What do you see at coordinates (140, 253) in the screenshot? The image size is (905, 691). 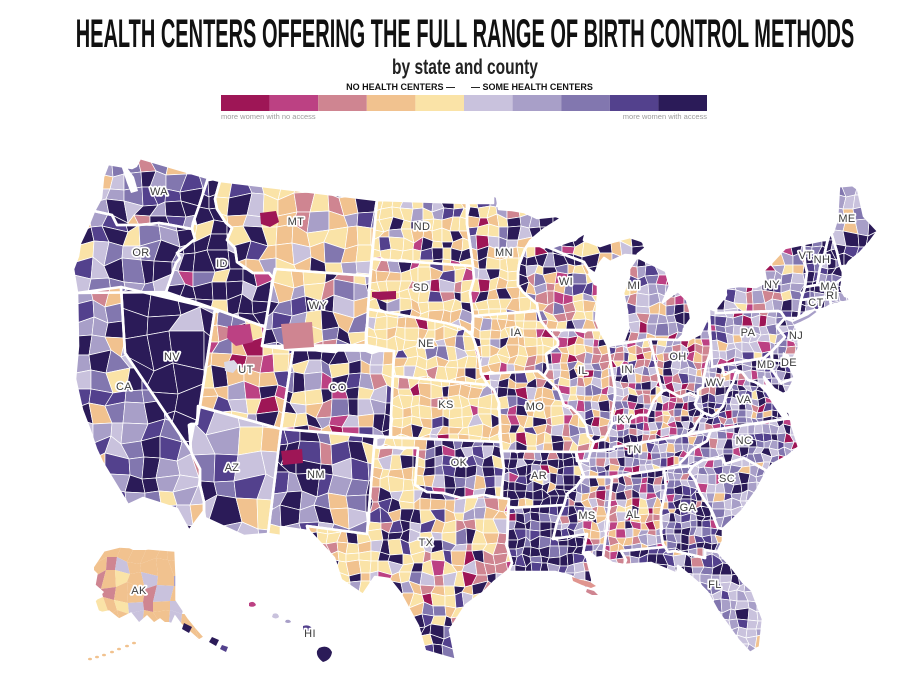 I see `svg-text: OR` at bounding box center [140, 253].